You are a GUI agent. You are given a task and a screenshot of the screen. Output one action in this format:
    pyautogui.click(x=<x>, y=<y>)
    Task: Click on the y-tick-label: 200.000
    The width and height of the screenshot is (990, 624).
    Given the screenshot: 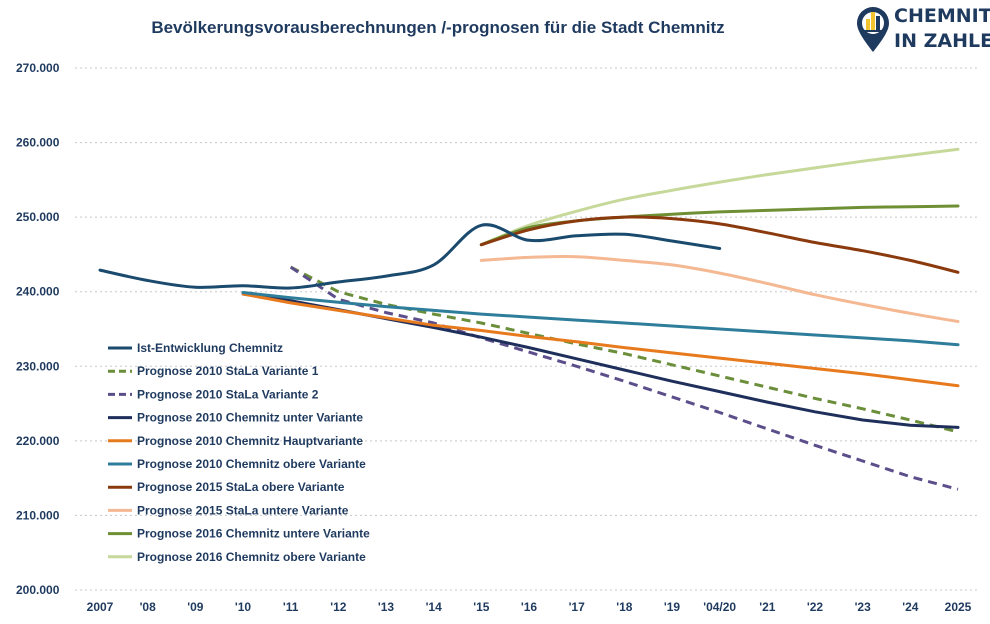 What is the action you would take?
    pyautogui.click(x=38, y=590)
    